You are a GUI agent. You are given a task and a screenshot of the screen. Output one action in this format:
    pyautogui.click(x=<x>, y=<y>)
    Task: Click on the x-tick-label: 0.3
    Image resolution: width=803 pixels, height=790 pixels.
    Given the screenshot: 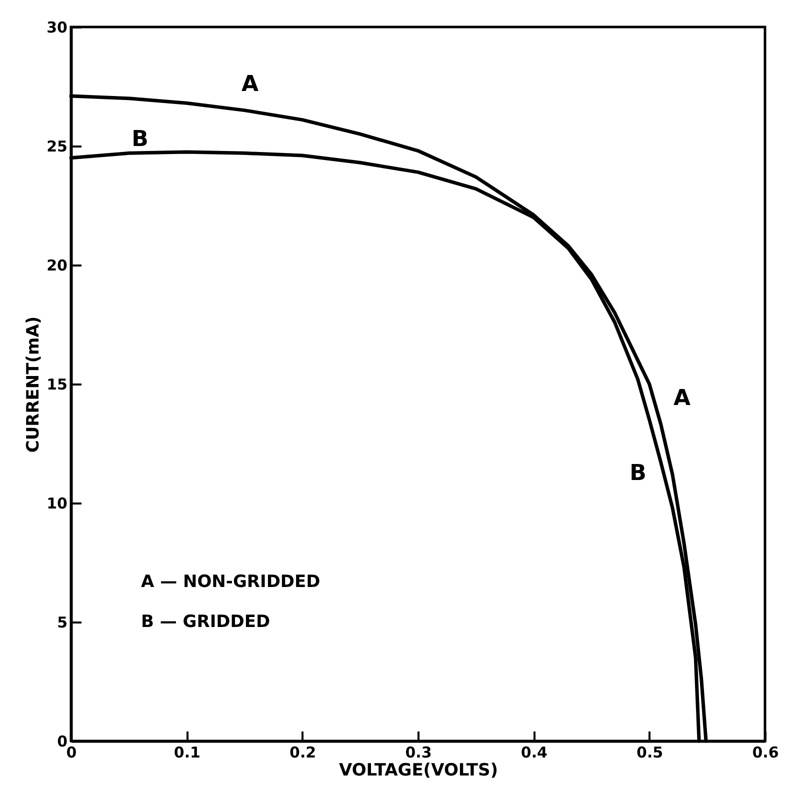 What is the action you would take?
    pyautogui.click(x=418, y=753)
    